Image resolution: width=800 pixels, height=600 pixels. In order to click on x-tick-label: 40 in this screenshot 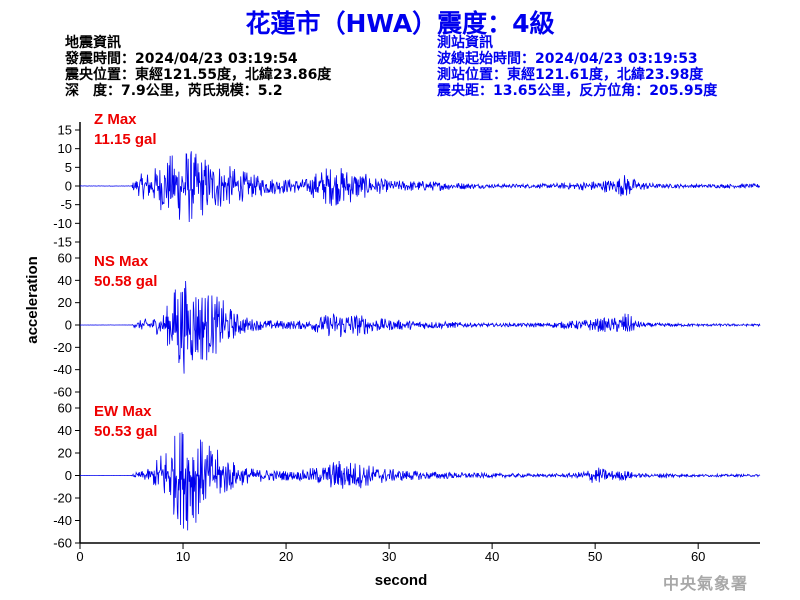, I will do `click(492, 556)`.